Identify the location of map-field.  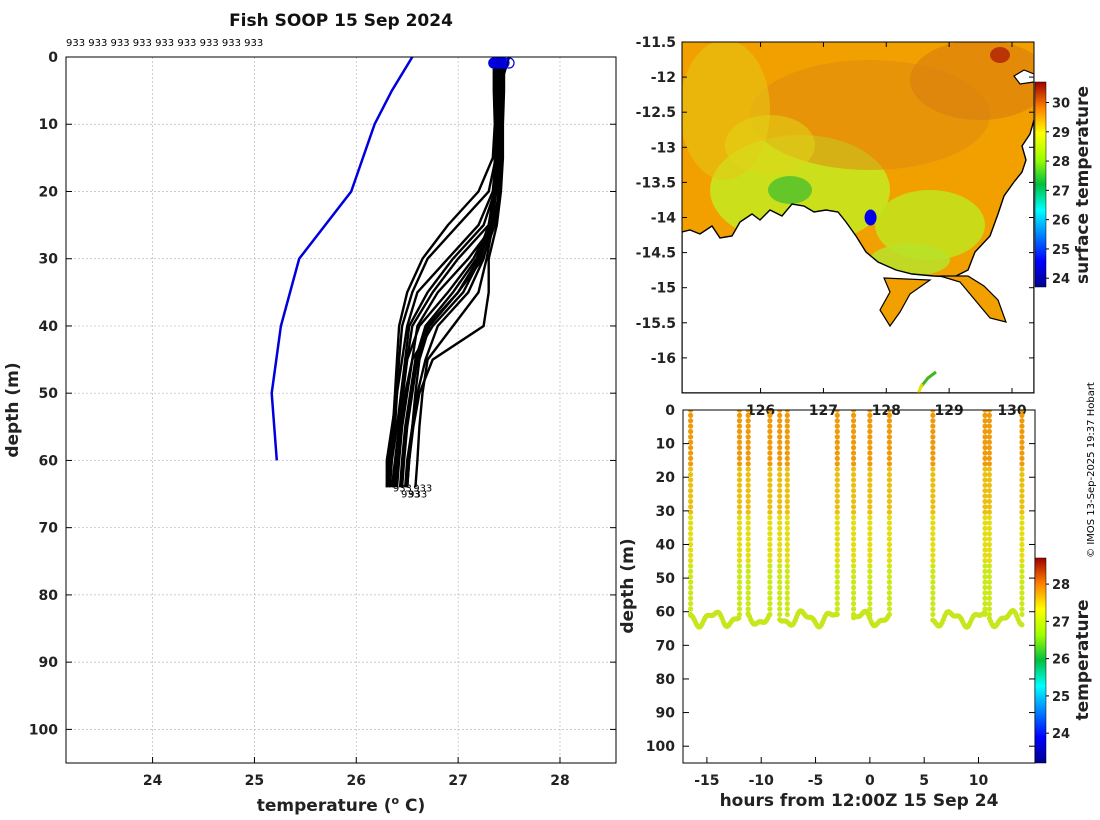
(858, 217).